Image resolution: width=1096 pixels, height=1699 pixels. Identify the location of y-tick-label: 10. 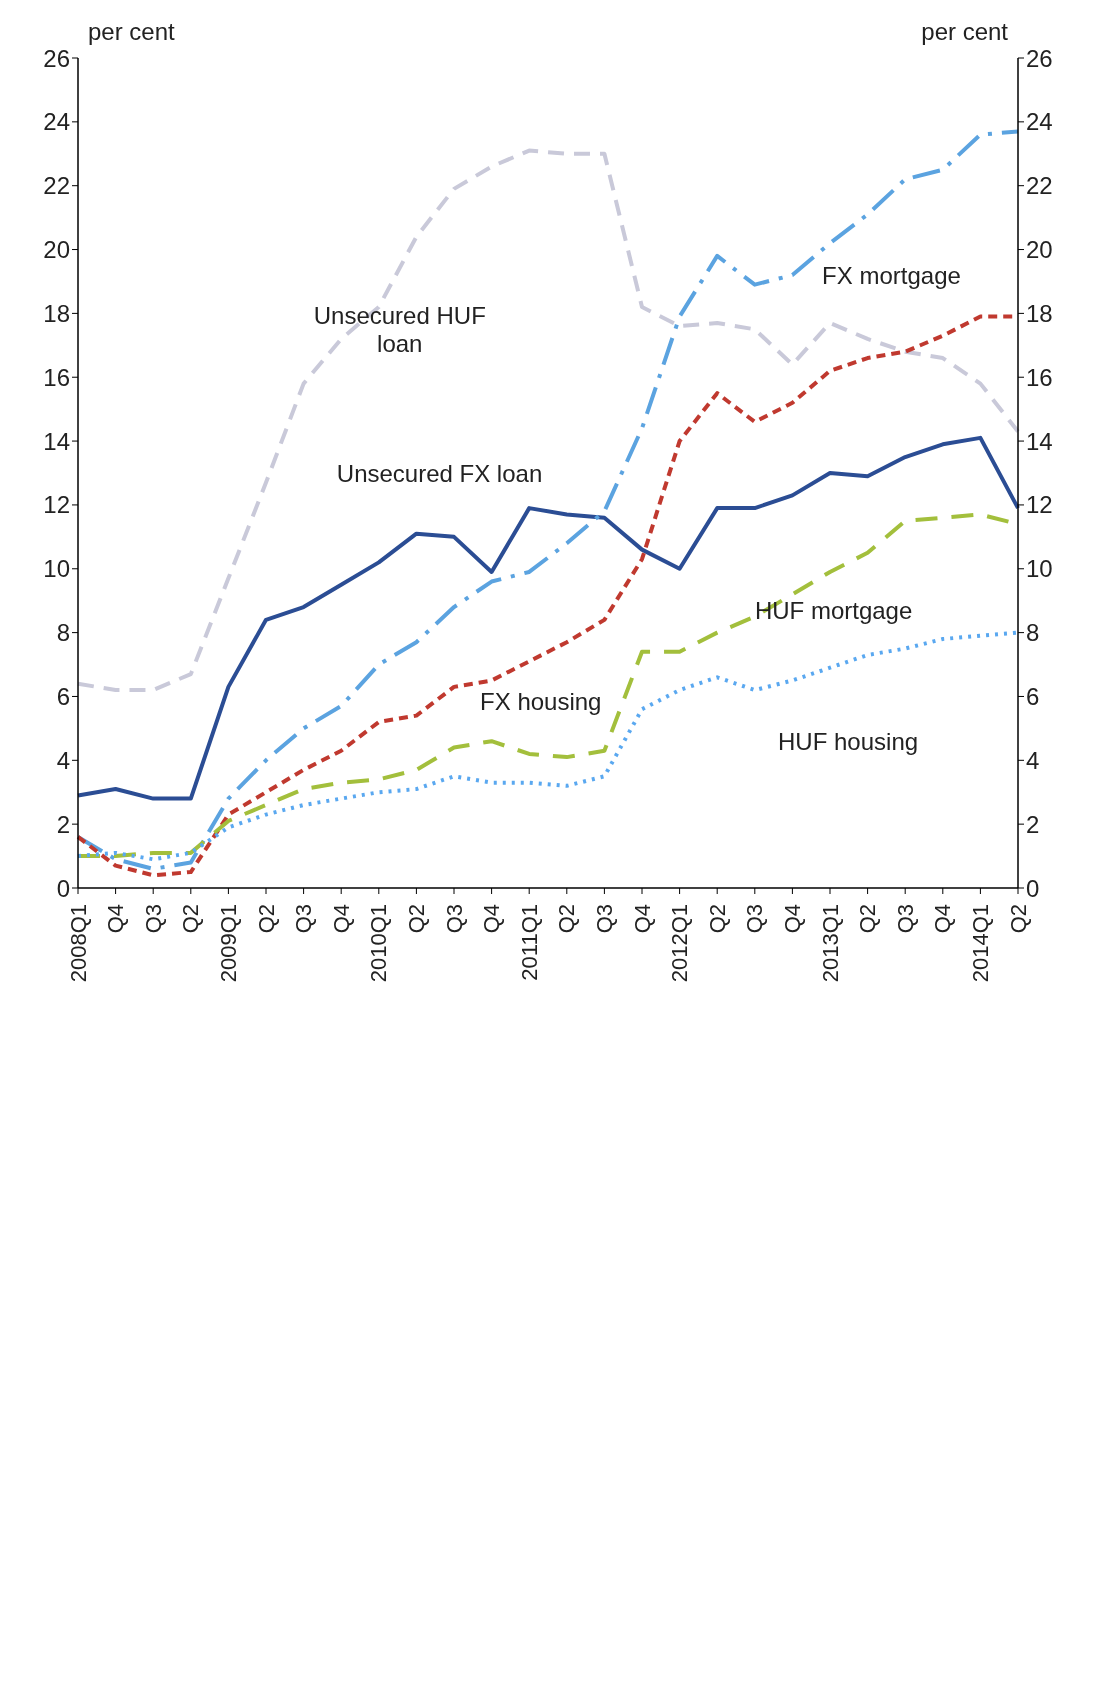
(56, 569).